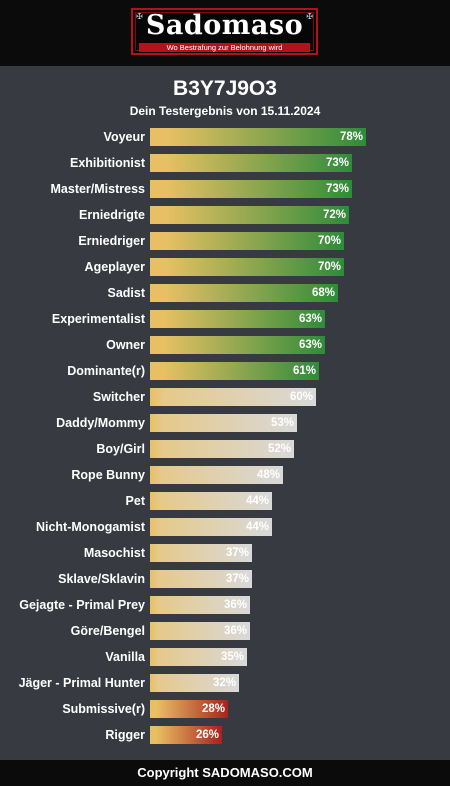 The height and width of the screenshot is (786, 450). I want to click on logo-tagline: Wo Bestrafung zur Belohnung wird, so click(224, 47).